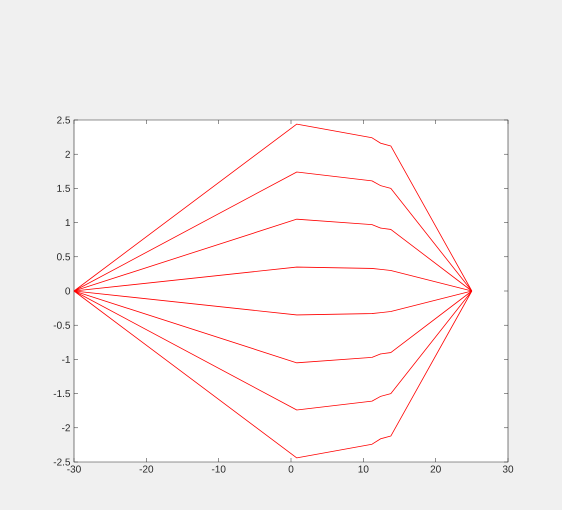 The height and width of the screenshot is (510, 562). I want to click on y-tick-label: 1, so click(68, 222).